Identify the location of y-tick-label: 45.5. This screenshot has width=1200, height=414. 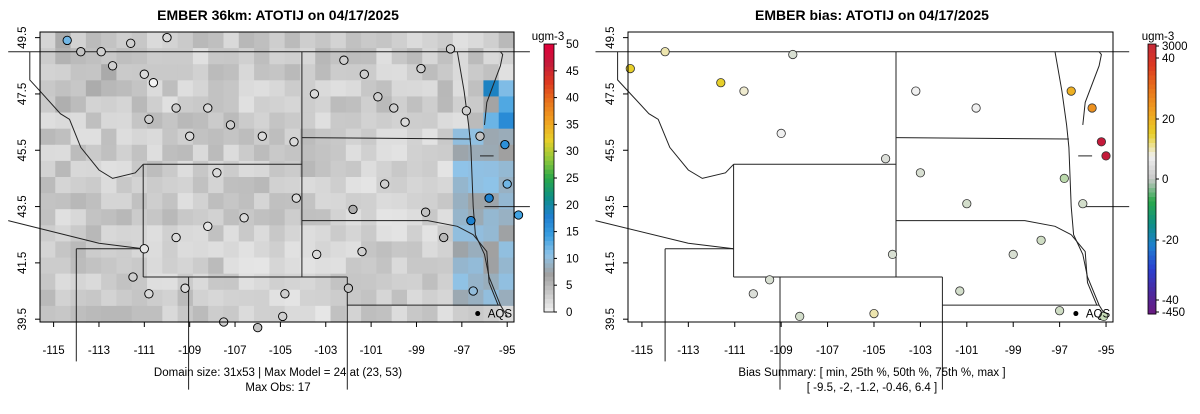
(611, 150).